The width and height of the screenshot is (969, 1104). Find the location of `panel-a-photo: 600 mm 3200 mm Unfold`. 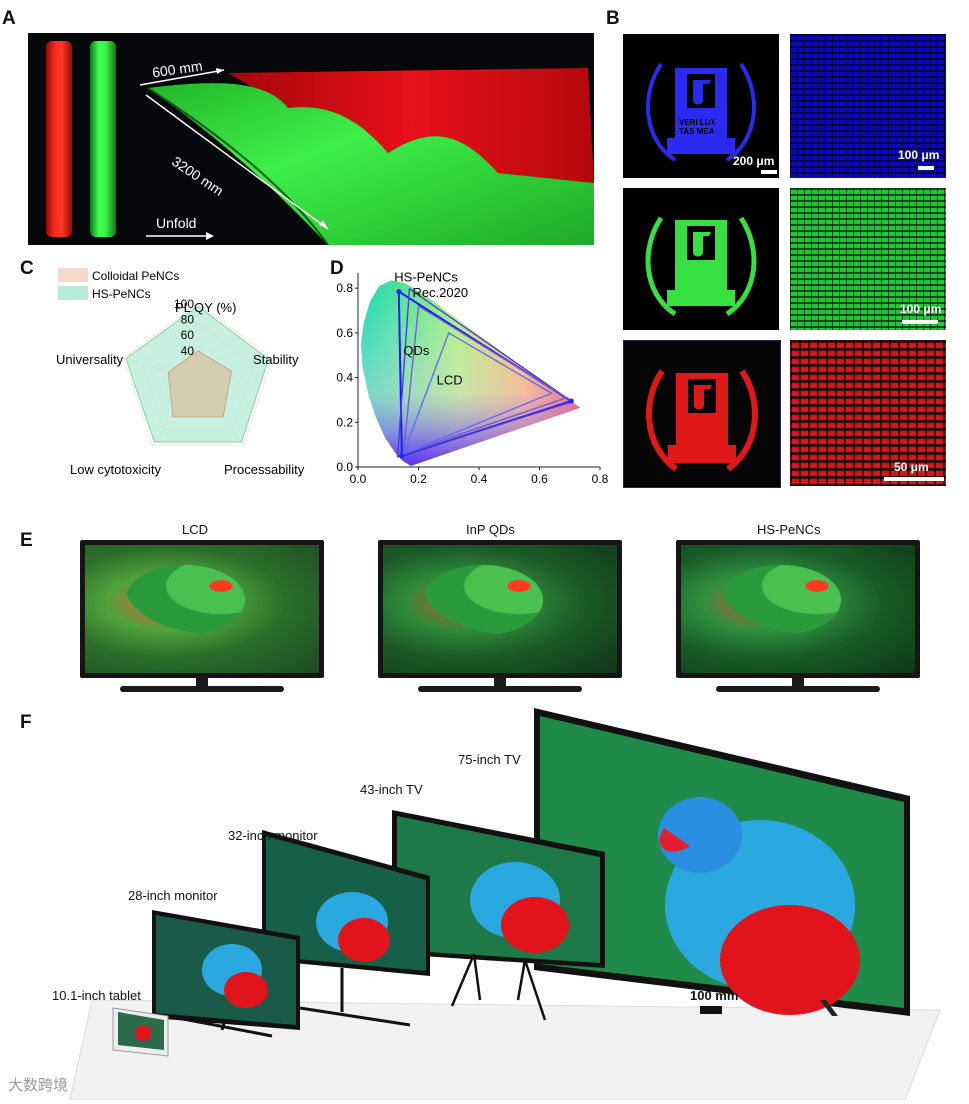

panel-a-photo: 600 mm 3200 mm Unfold is located at coordinates (311, 139).